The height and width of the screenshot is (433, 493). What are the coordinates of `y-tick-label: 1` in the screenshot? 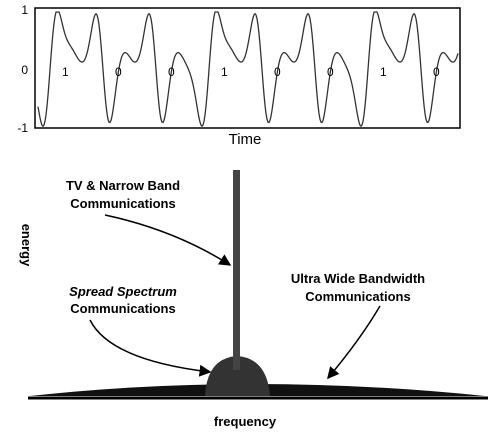 It's located at (24, 10).